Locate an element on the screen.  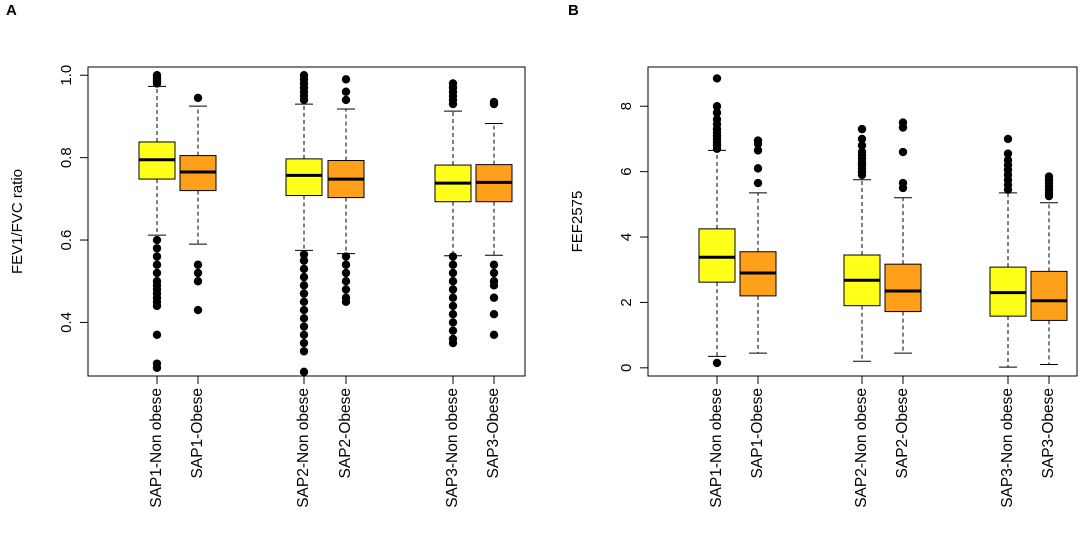
x-tick-label: SAP1-Obese is located at coordinates (757, 433).